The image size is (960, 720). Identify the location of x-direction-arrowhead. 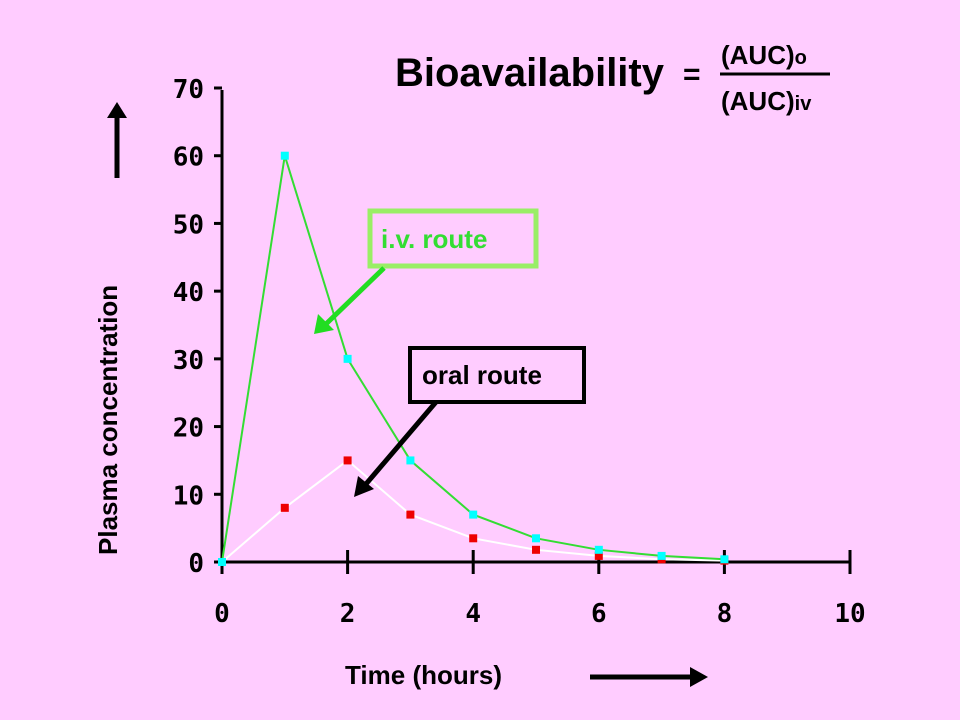
(699, 677).